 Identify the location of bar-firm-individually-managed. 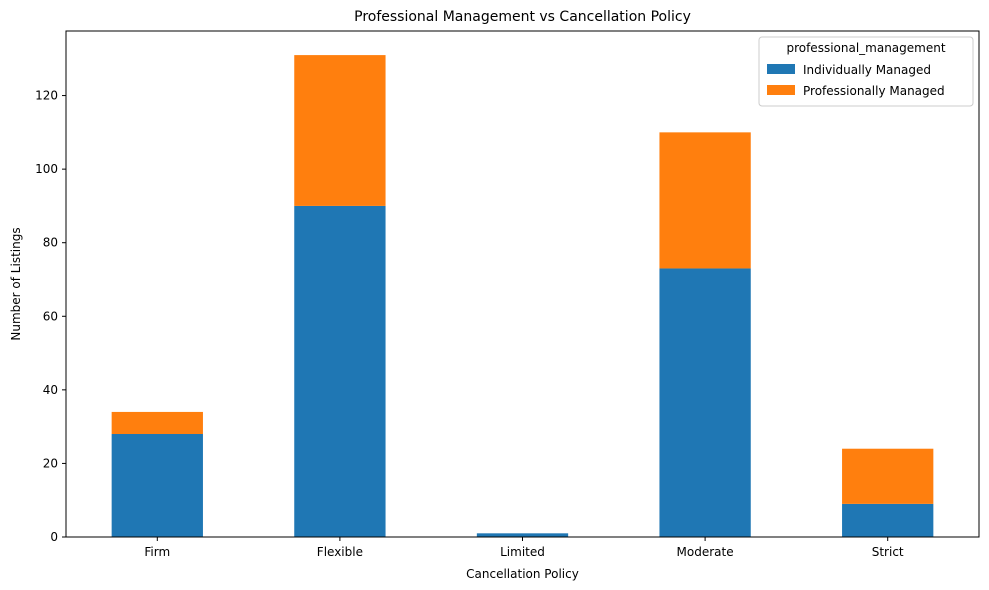
(157, 485).